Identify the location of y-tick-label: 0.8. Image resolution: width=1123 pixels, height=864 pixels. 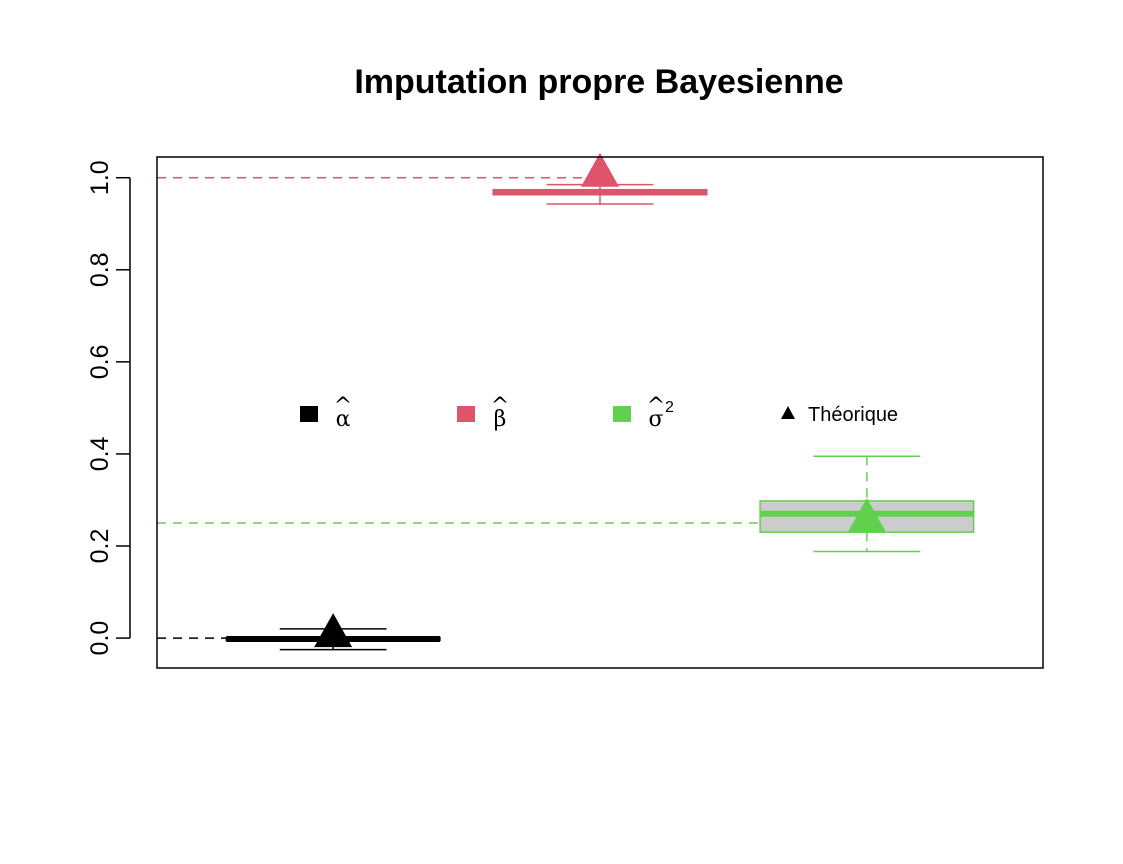
(100, 269).